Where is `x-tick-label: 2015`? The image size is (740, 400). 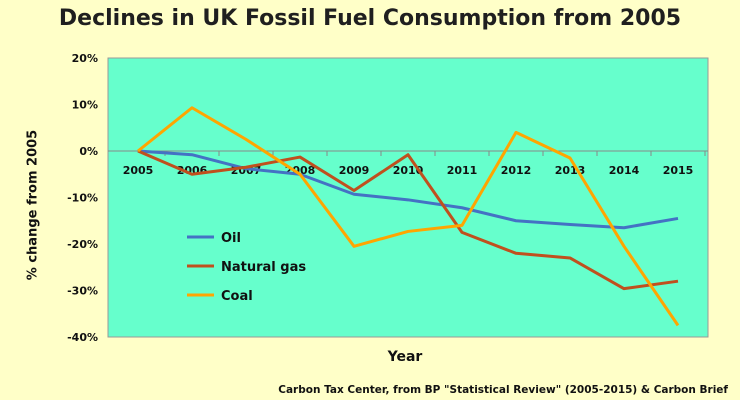
x-tick-label: 2015 is located at coordinates (678, 170).